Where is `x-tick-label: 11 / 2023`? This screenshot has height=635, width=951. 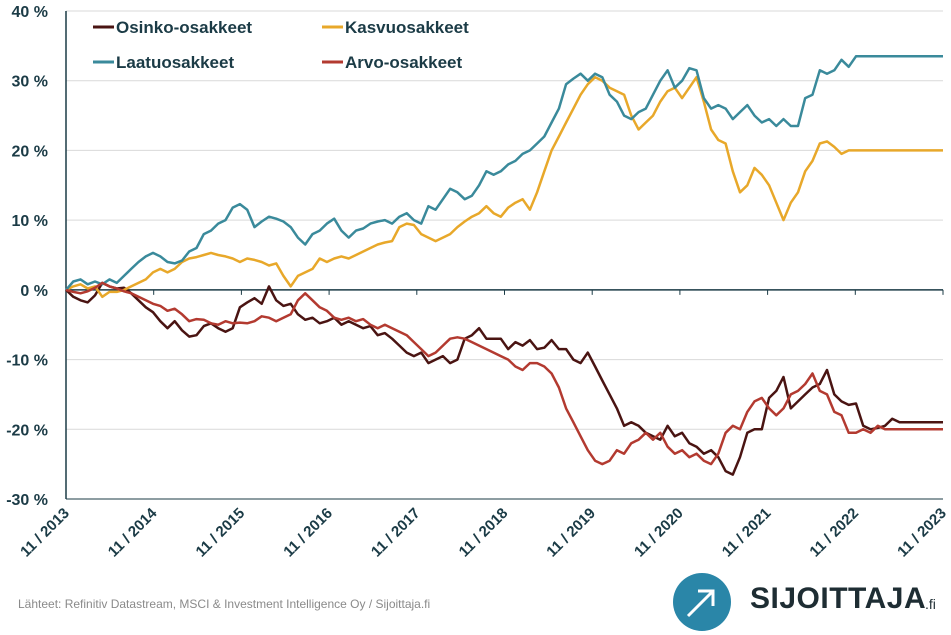
x-tick-label: 11 / 2023 is located at coordinates (922, 533).